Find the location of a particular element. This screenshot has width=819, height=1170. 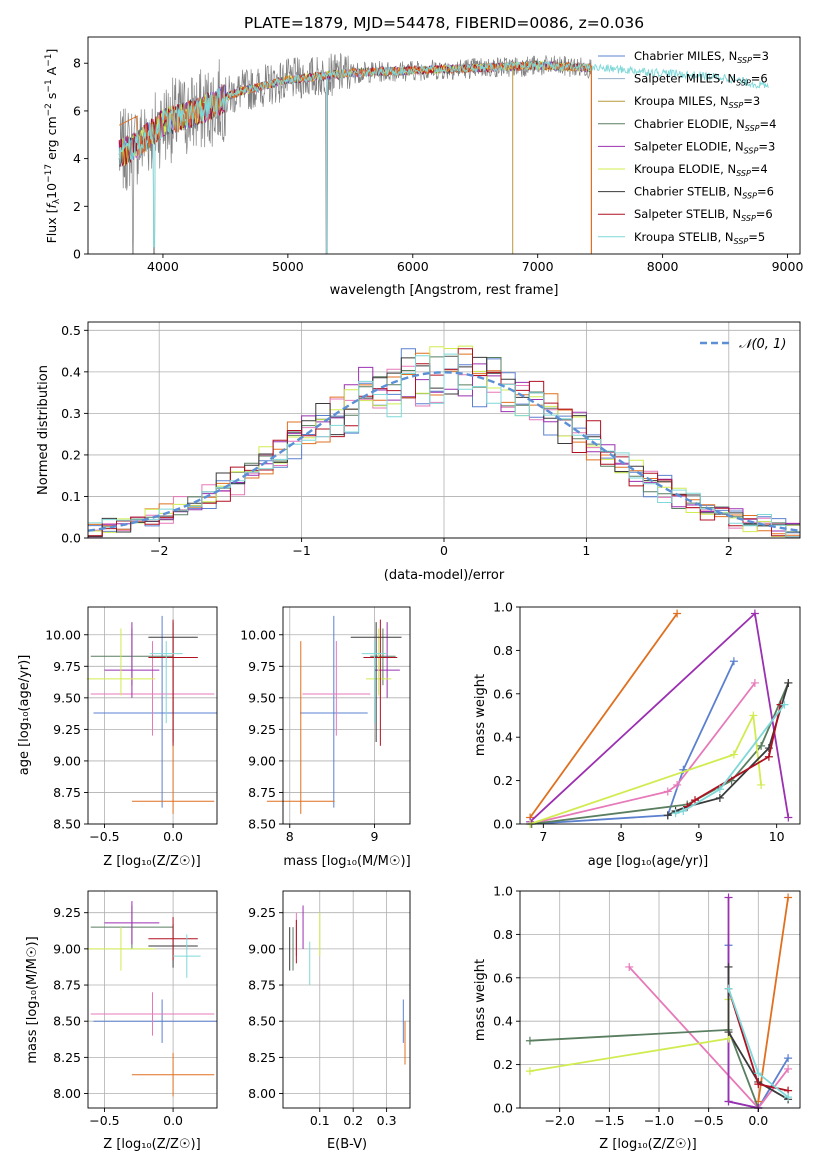

normal-legend-label: 𝒩(0, 1) is located at coordinates (762, 344).